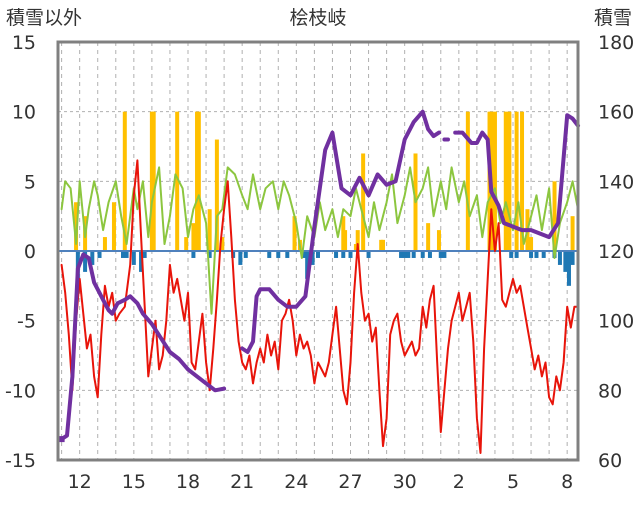 The width and height of the screenshot is (636, 505). What do you see at coordinates (188, 482) in the screenshot?
I see `x-tick-label: 18` at bounding box center [188, 482].